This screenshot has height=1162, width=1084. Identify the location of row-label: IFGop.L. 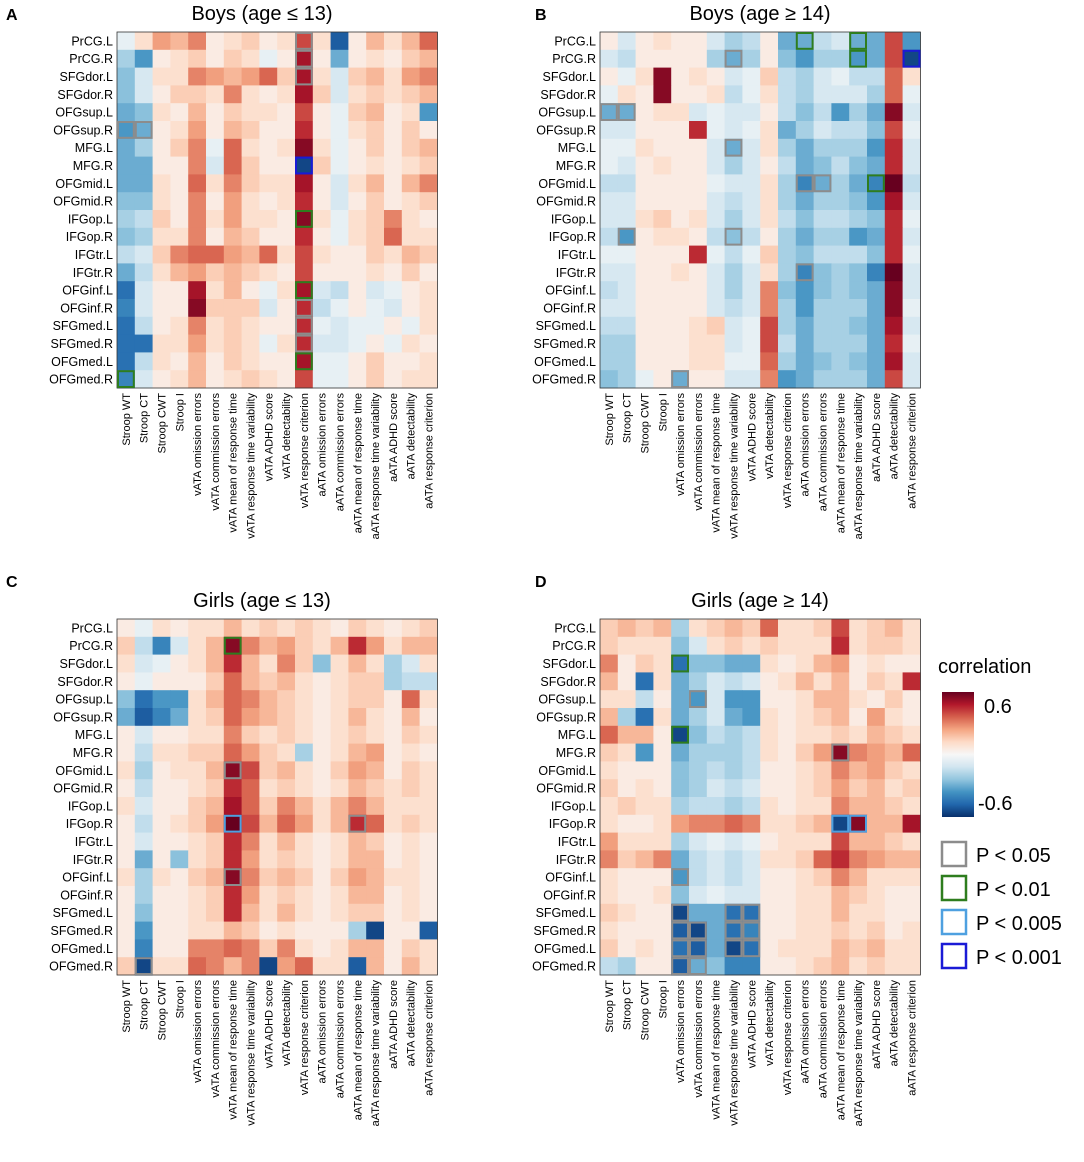
(90, 219).